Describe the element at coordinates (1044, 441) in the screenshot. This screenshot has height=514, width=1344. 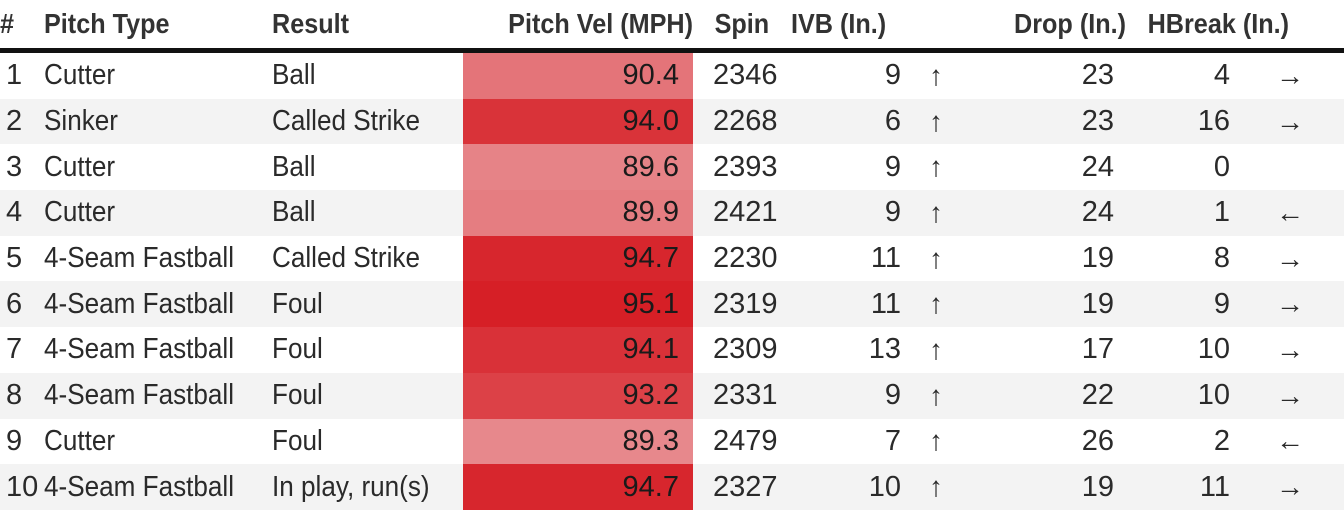
I see `drop-value: 26` at that location.